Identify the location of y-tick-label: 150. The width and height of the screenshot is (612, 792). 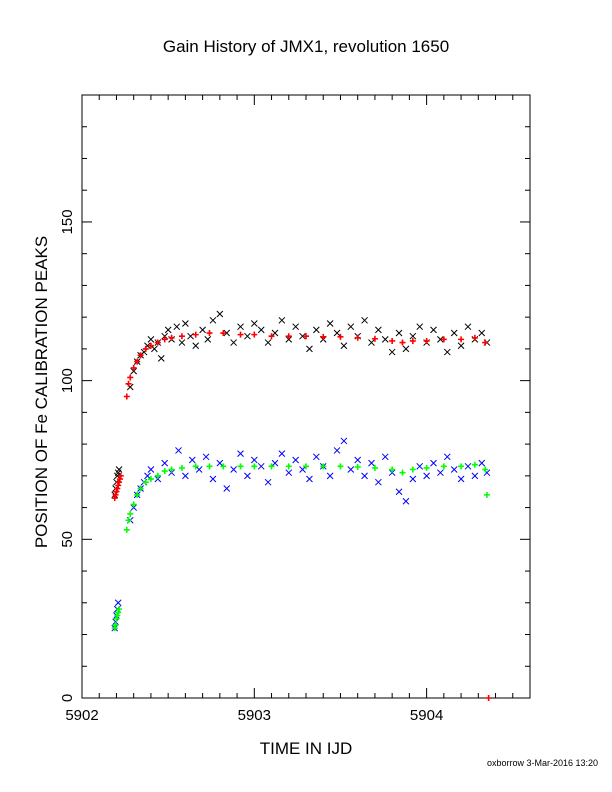
(67, 221).